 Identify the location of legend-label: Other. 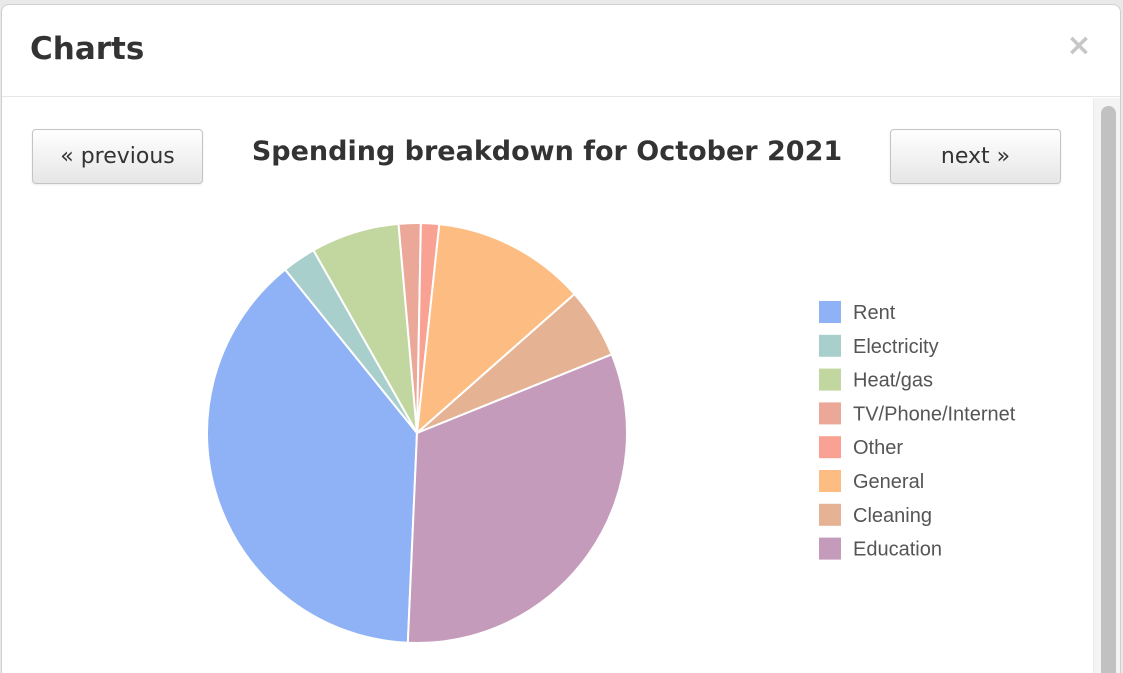
(878, 448).